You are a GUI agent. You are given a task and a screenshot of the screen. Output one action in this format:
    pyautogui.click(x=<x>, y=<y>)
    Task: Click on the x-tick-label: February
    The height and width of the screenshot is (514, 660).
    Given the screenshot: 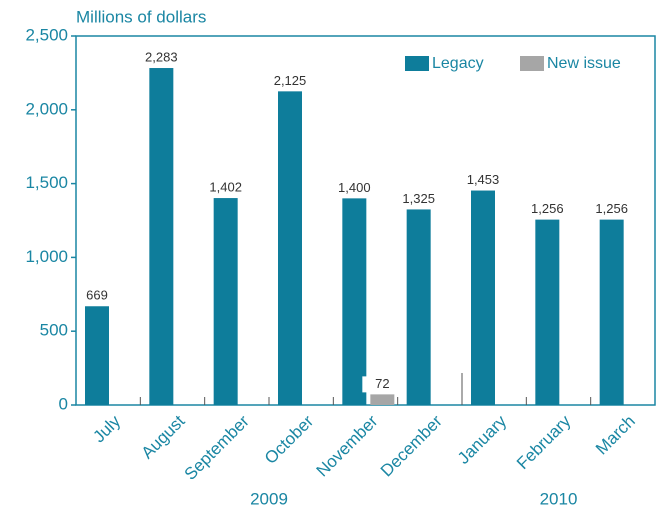 What is the action you would take?
    pyautogui.click(x=544, y=442)
    